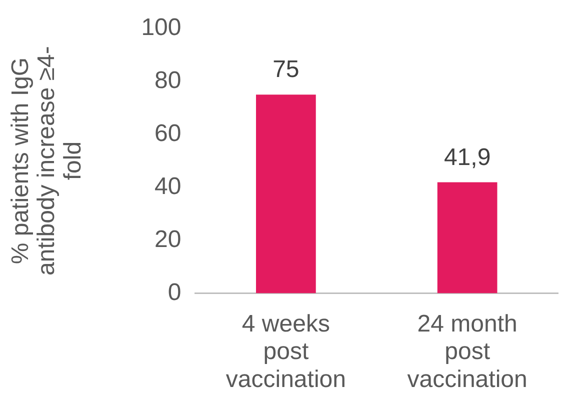 The image size is (562, 412). Describe the element at coordinates (168, 80) in the screenshot. I see `y-tick-label: 80` at that location.